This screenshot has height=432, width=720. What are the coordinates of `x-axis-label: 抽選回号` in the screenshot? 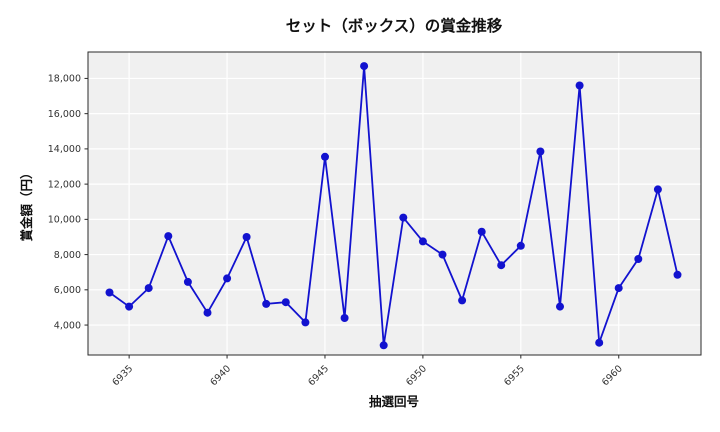 It's located at (394, 401).